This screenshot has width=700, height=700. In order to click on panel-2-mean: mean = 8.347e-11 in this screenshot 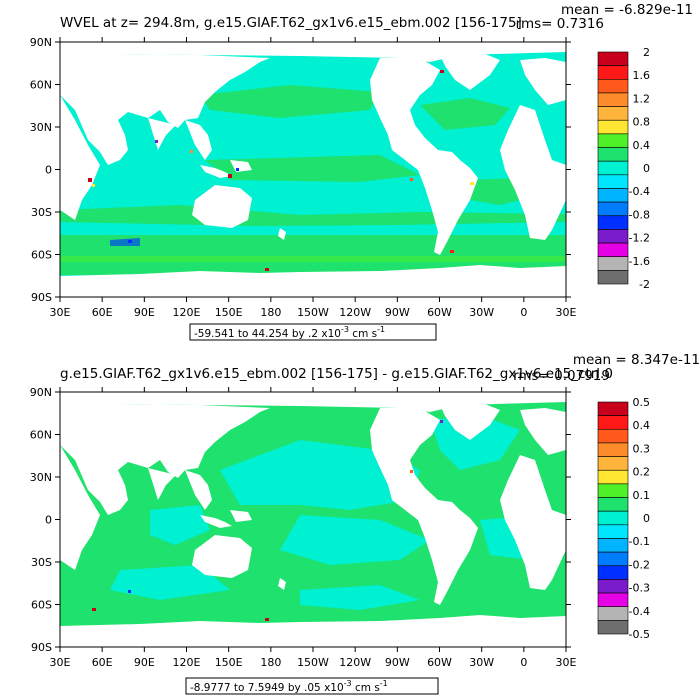, I will do `click(636, 360)`.